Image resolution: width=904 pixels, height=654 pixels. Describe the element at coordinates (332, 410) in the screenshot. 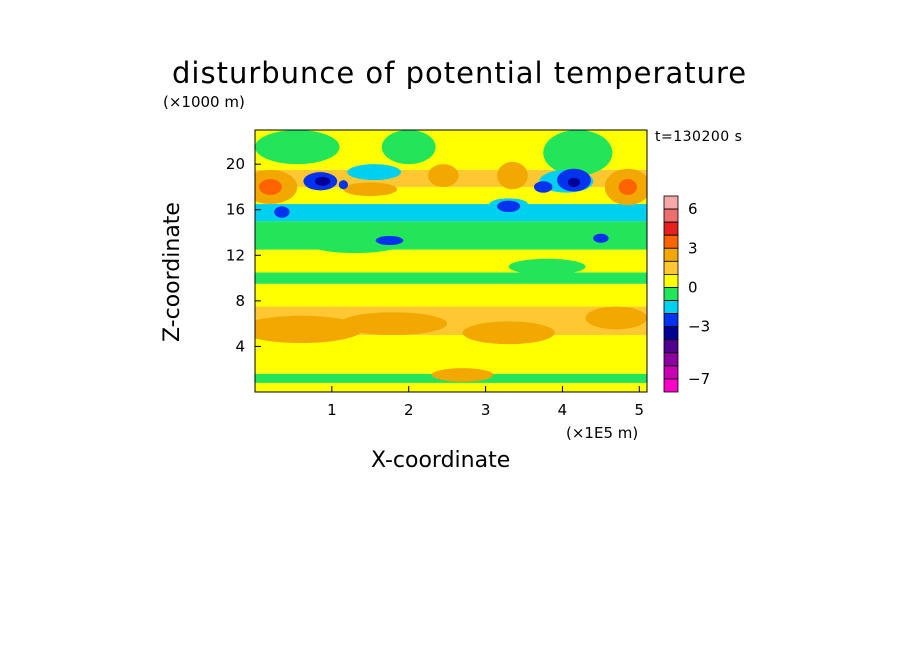

I see `x-tick-label-1: 1` at that location.